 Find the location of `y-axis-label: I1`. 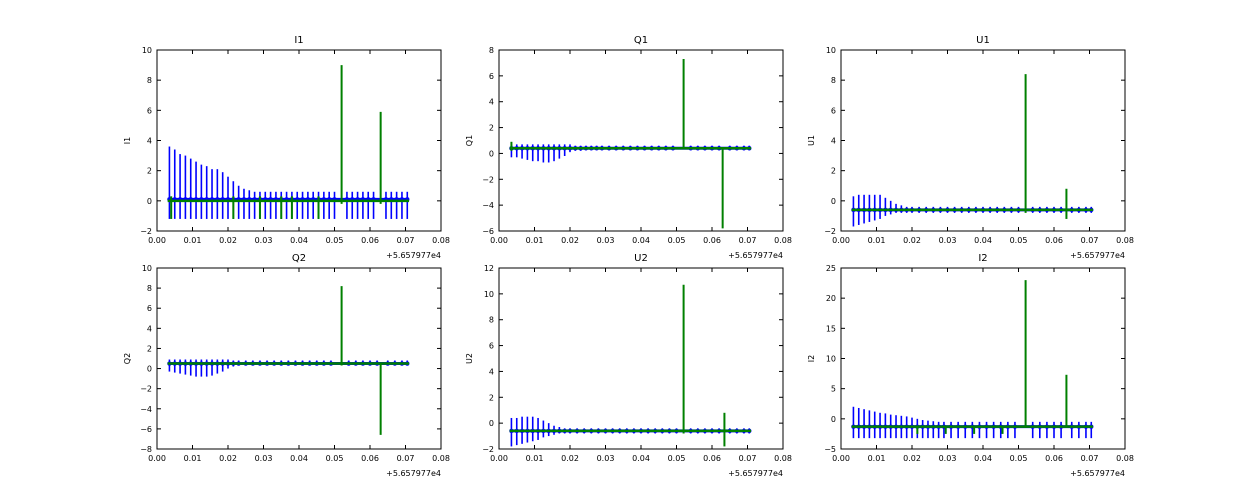

y-axis-label: I1 is located at coordinates (127, 140).